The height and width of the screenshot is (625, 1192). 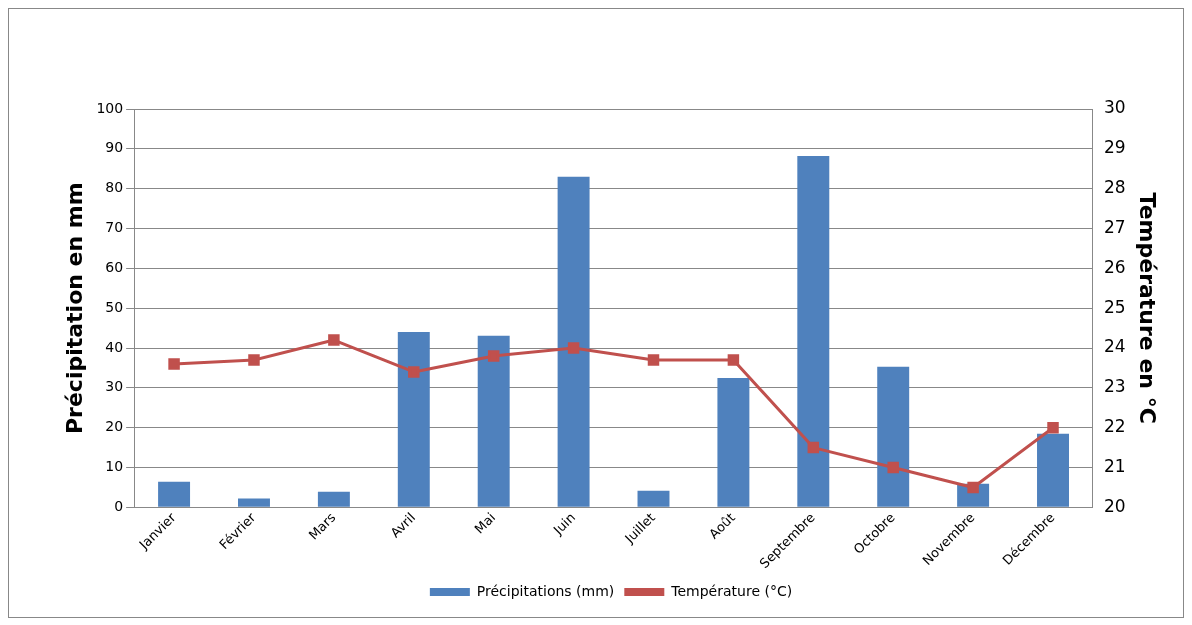 What do you see at coordinates (1114, 346) in the screenshot?
I see `y2-tick-label: 24` at bounding box center [1114, 346].